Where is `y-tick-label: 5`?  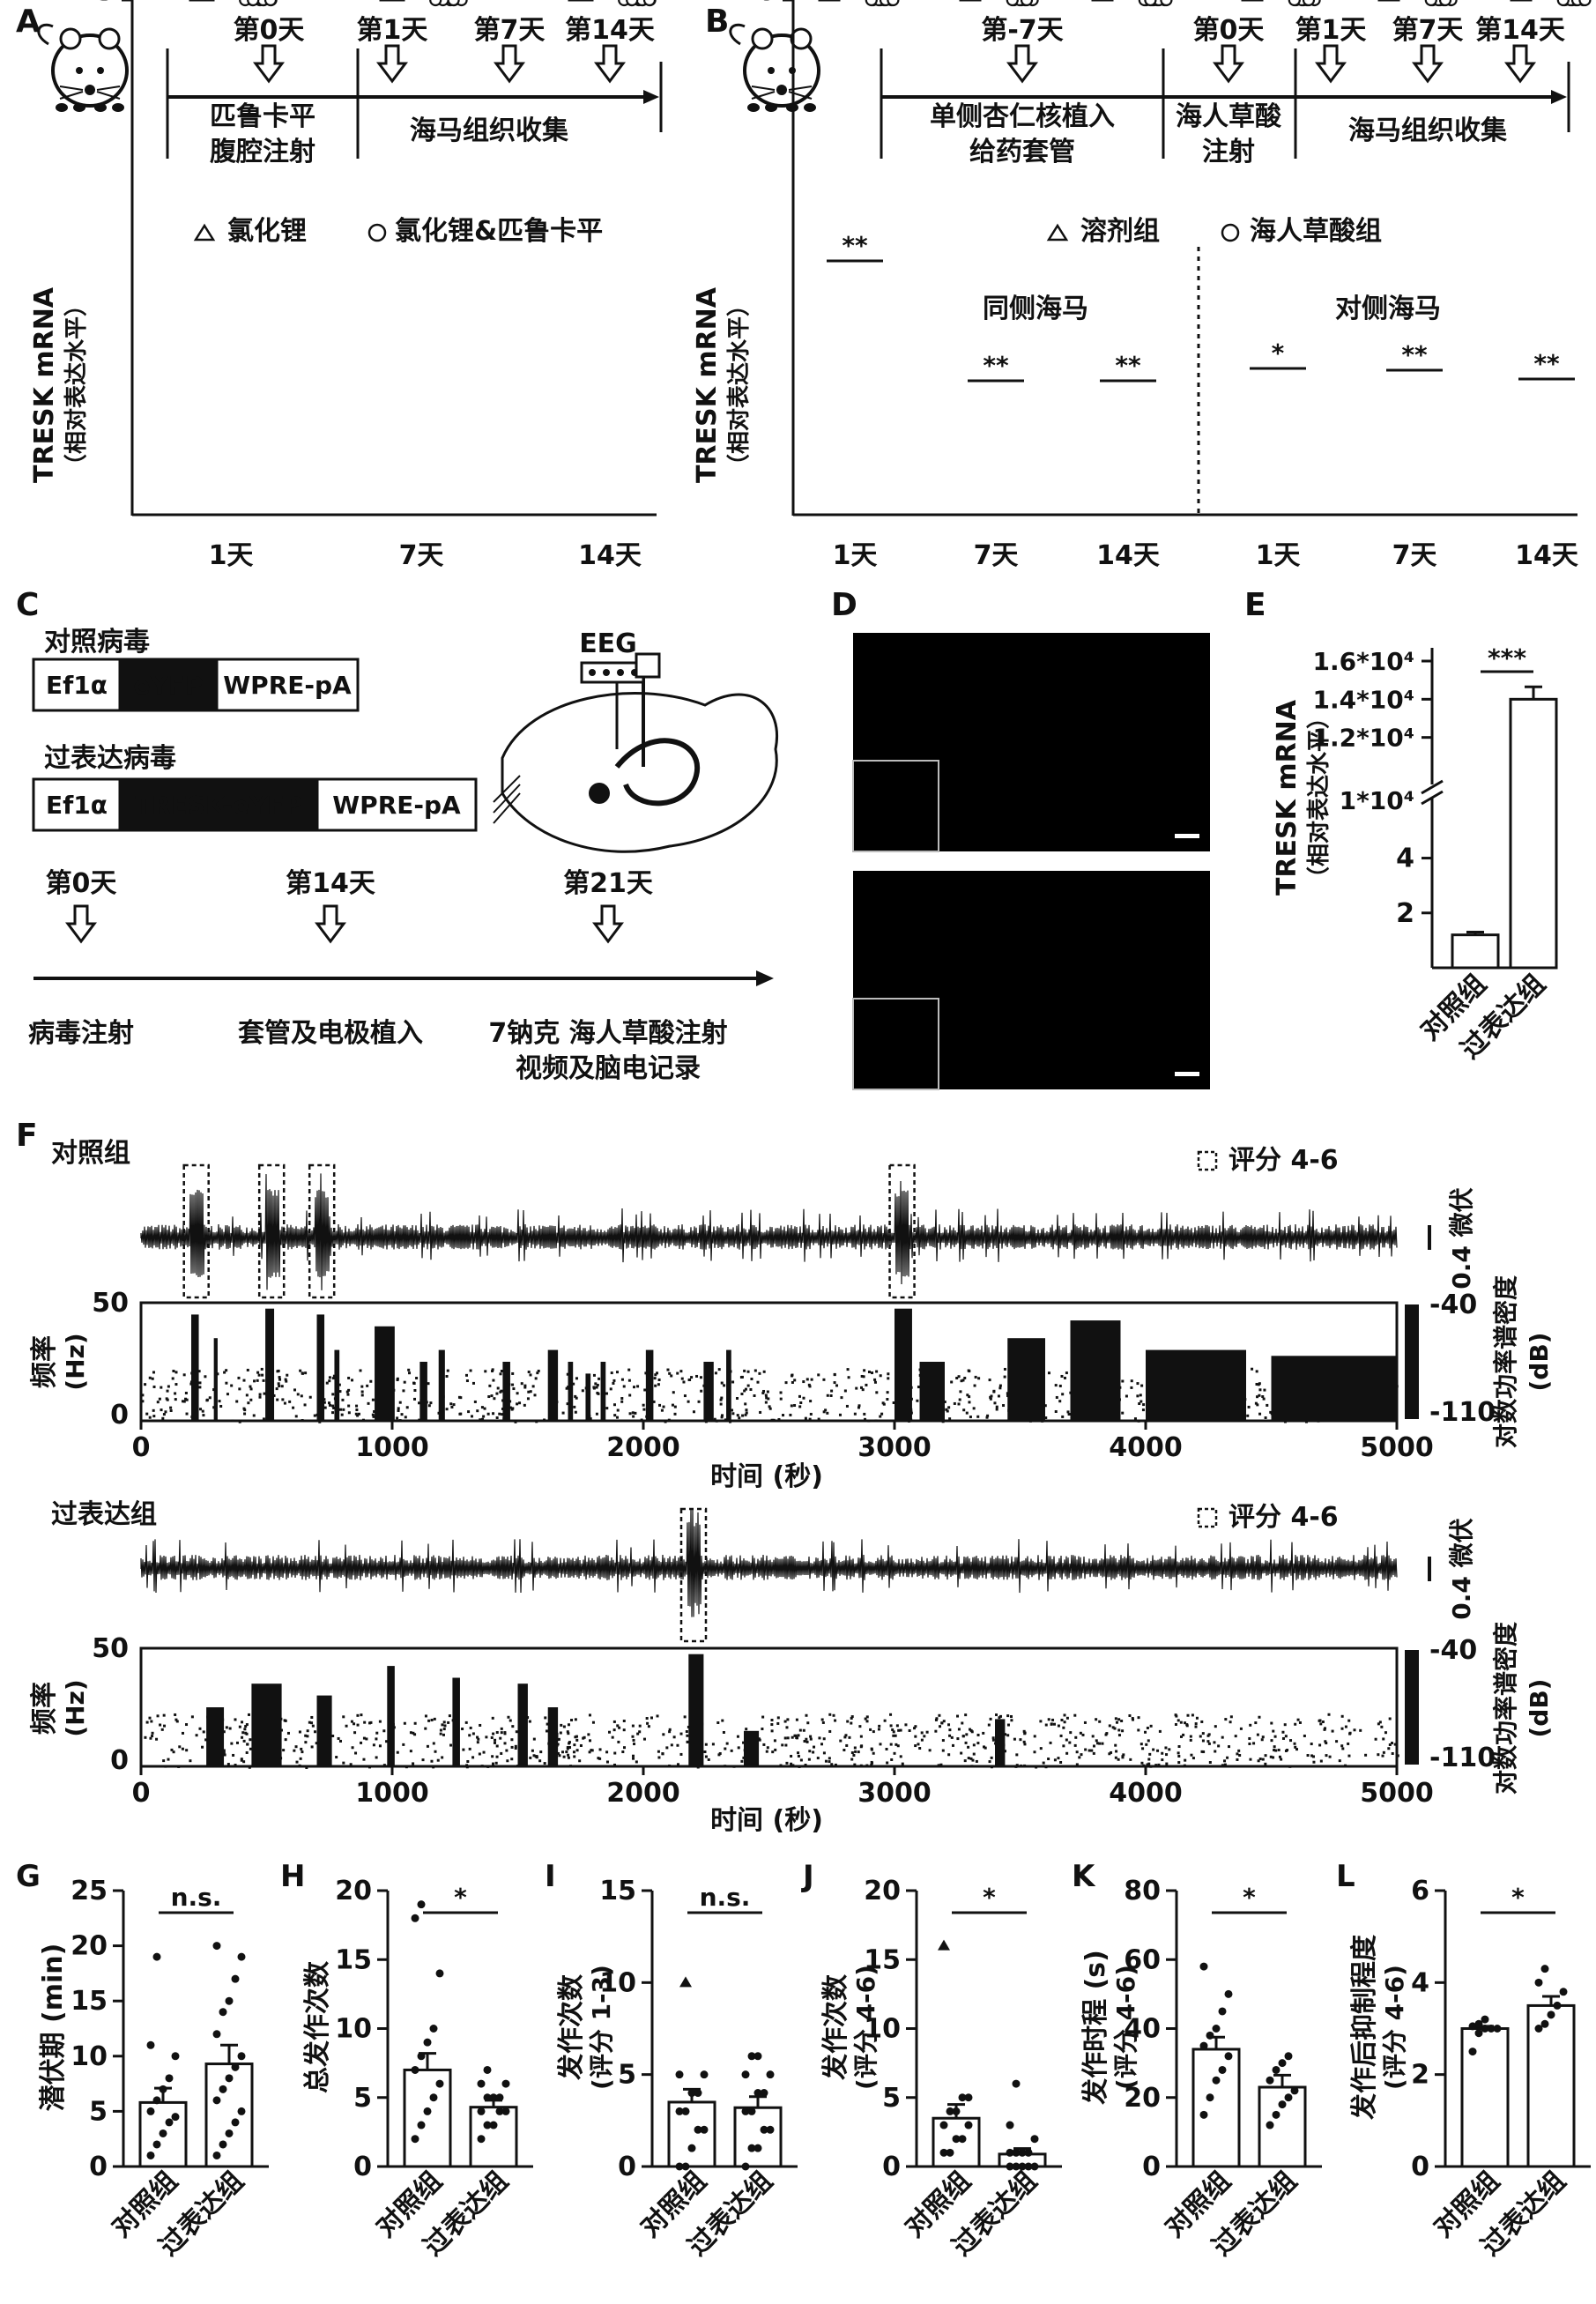 y-tick-label: 5 is located at coordinates (362, 2098).